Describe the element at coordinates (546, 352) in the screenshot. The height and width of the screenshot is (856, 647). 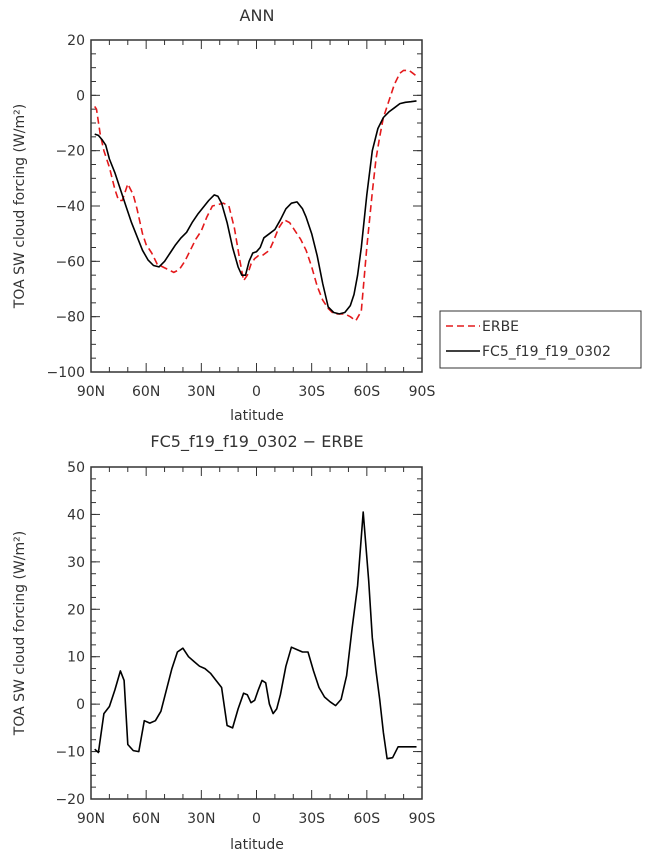
I see `legend-label-model: FC5_f19_f19_0302` at that location.